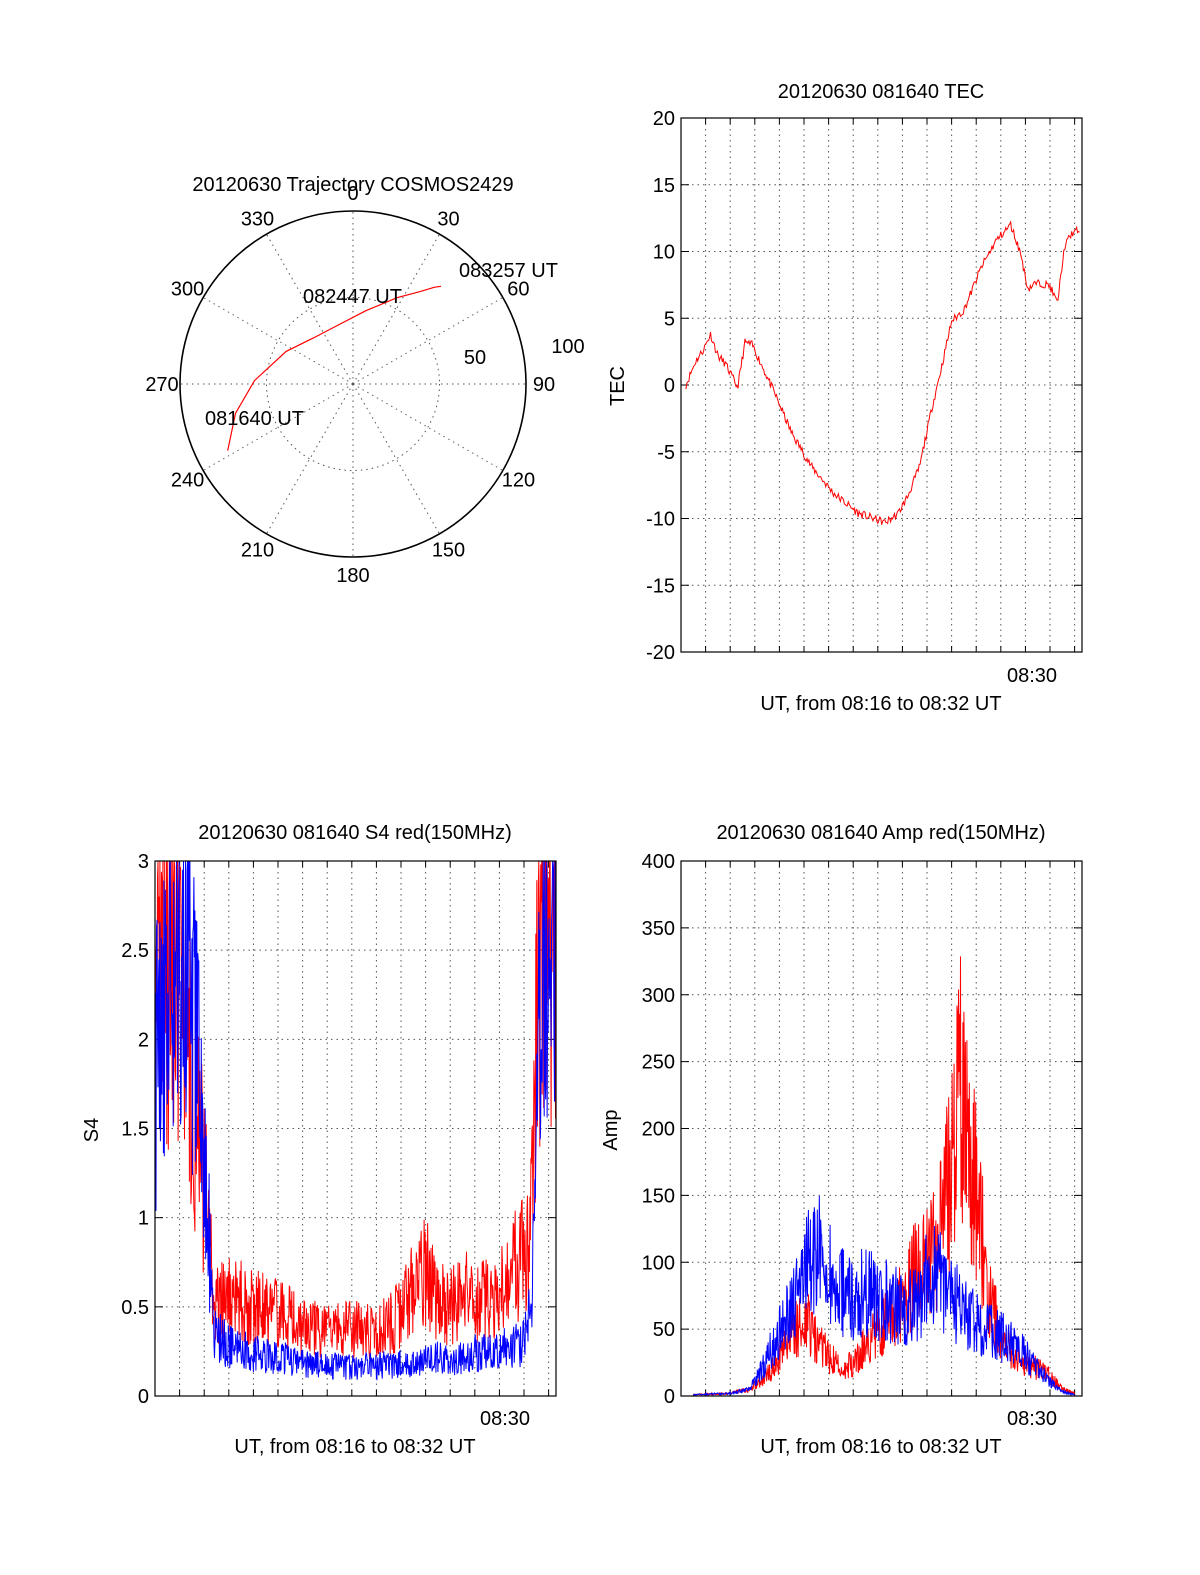 The width and height of the screenshot is (1200, 1575). I want to click on tec-x-tick-label: 08:30, so click(1032, 676).